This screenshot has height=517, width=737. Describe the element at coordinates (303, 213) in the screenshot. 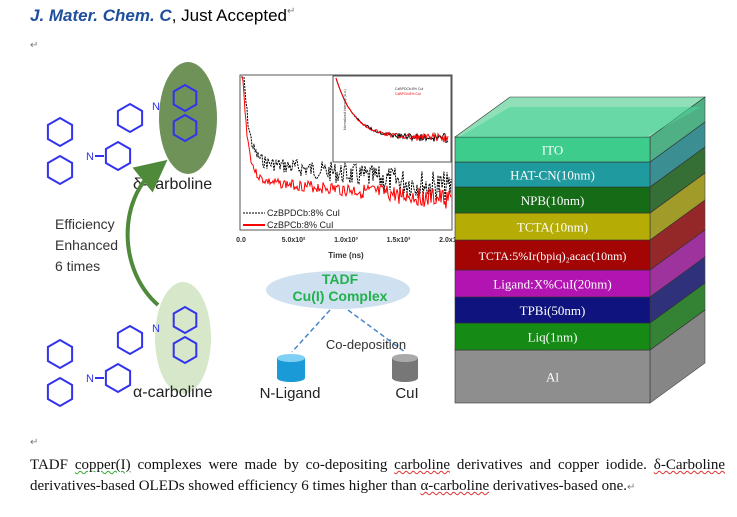

I see `legend-label-1: CzBPDCb:8% CuI` at that location.